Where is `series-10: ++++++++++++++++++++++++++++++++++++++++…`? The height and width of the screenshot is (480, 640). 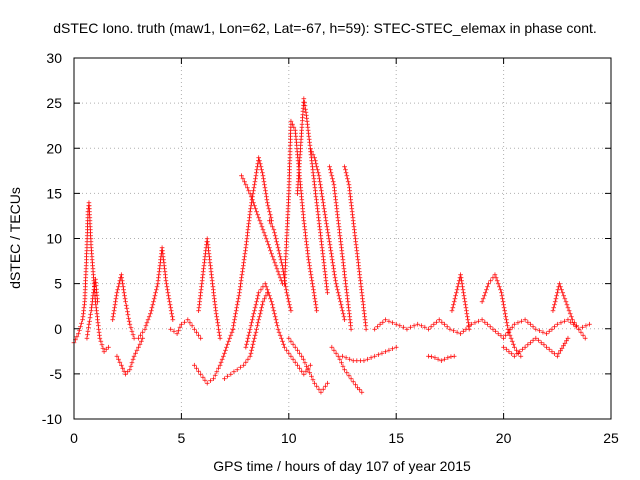
series-10: ++++++++++++++++++++++++++++++++++++++++… is located at coordinates (252, 243).